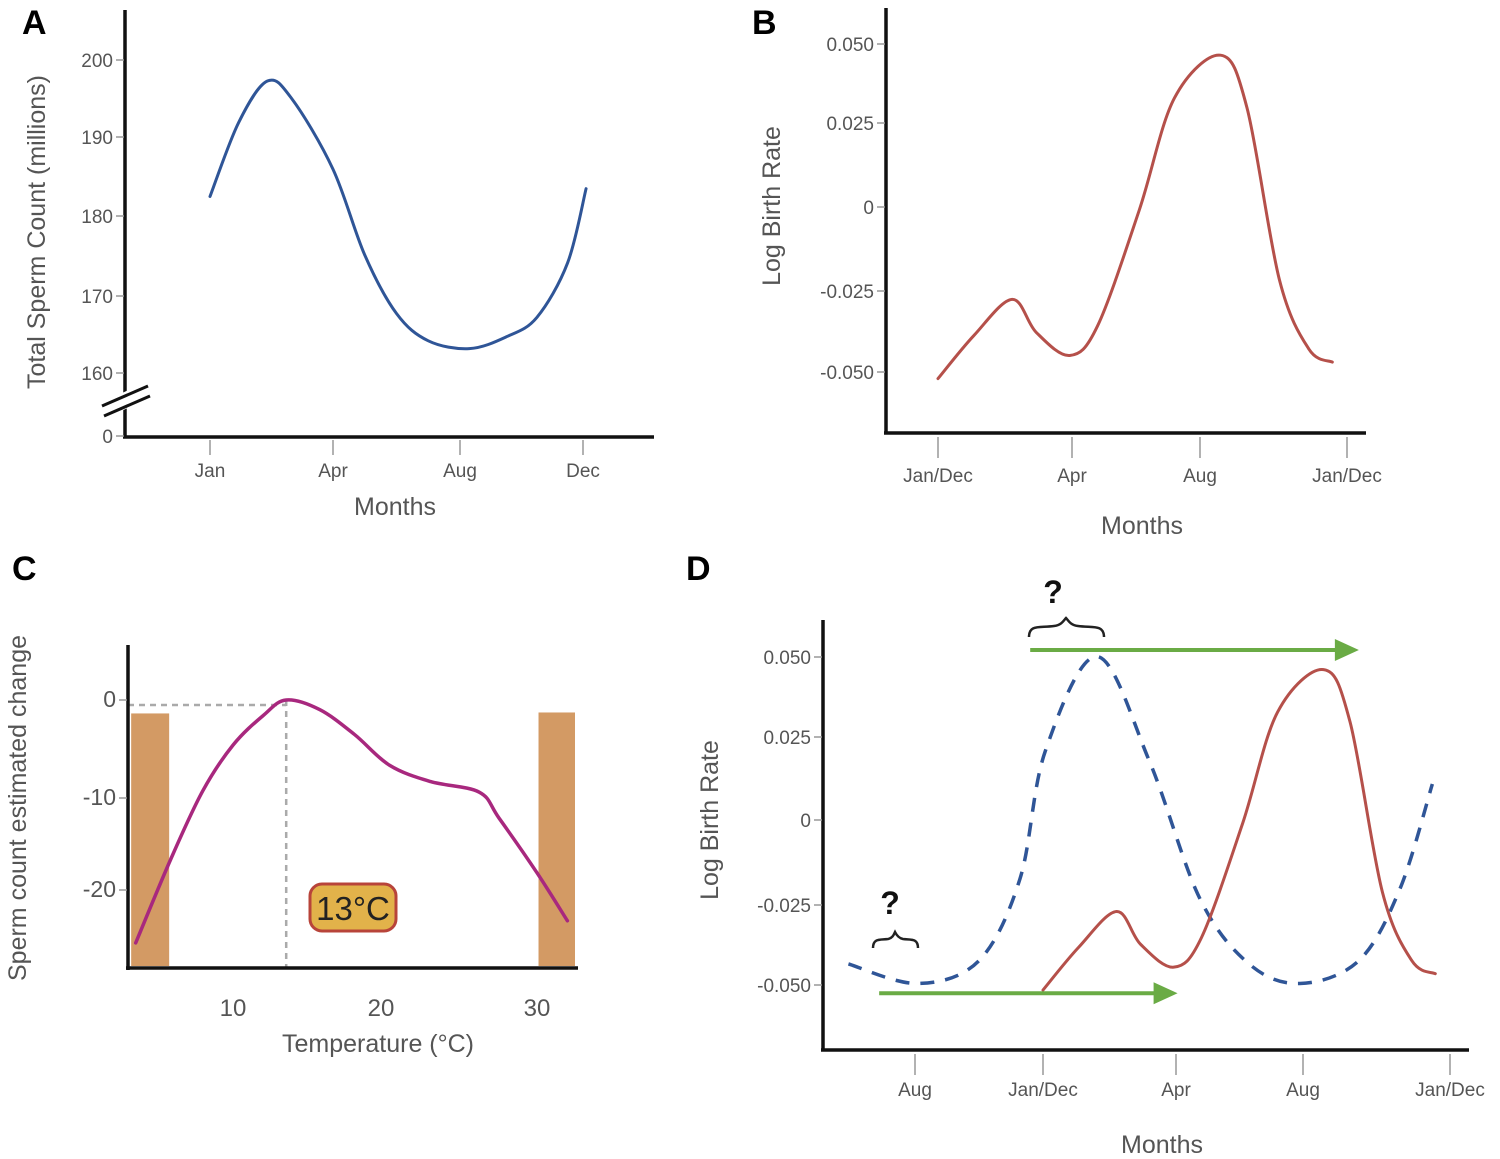 This screenshot has width=1500, height=1159. What do you see at coordinates (583, 471) in the screenshot?
I see `x-tick-label: Dec` at bounding box center [583, 471].